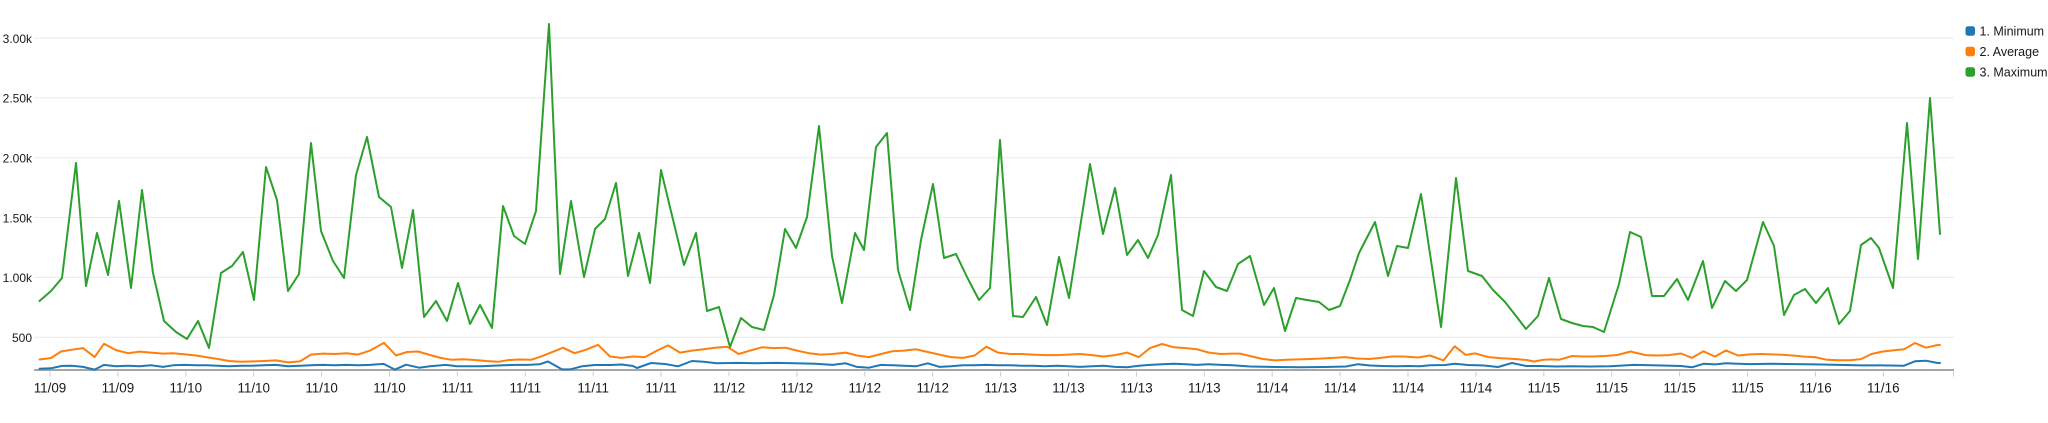 This screenshot has width=2048, height=423. What do you see at coordinates (18, 159) in the screenshot?
I see `svg-text: 2.00k` at bounding box center [18, 159].